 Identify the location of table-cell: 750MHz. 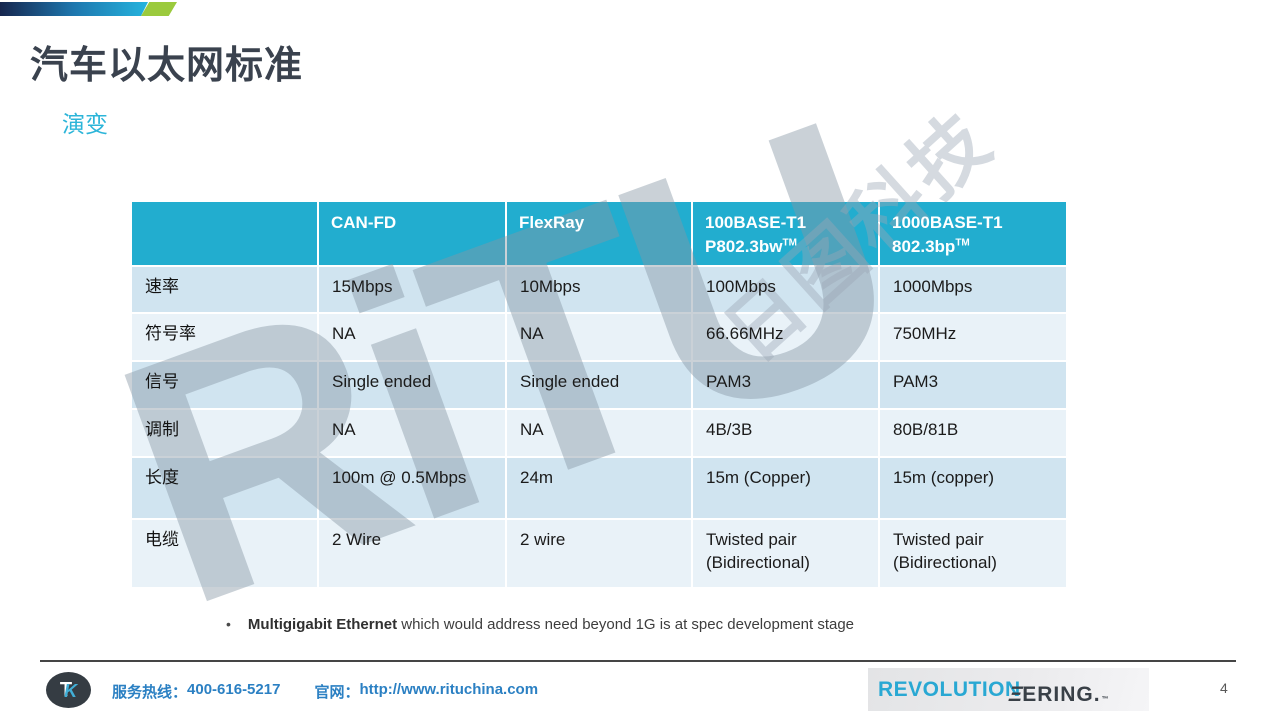
(973, 337).